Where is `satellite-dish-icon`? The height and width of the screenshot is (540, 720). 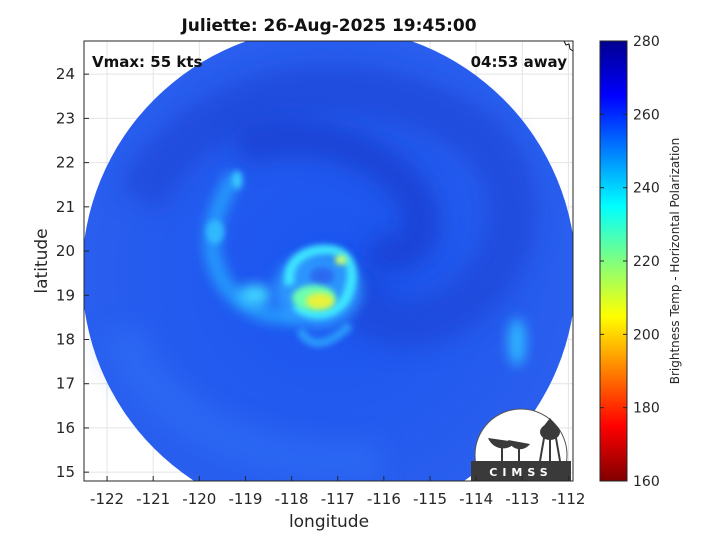 satellite-dish-icon is located at coordinates (509, 449).